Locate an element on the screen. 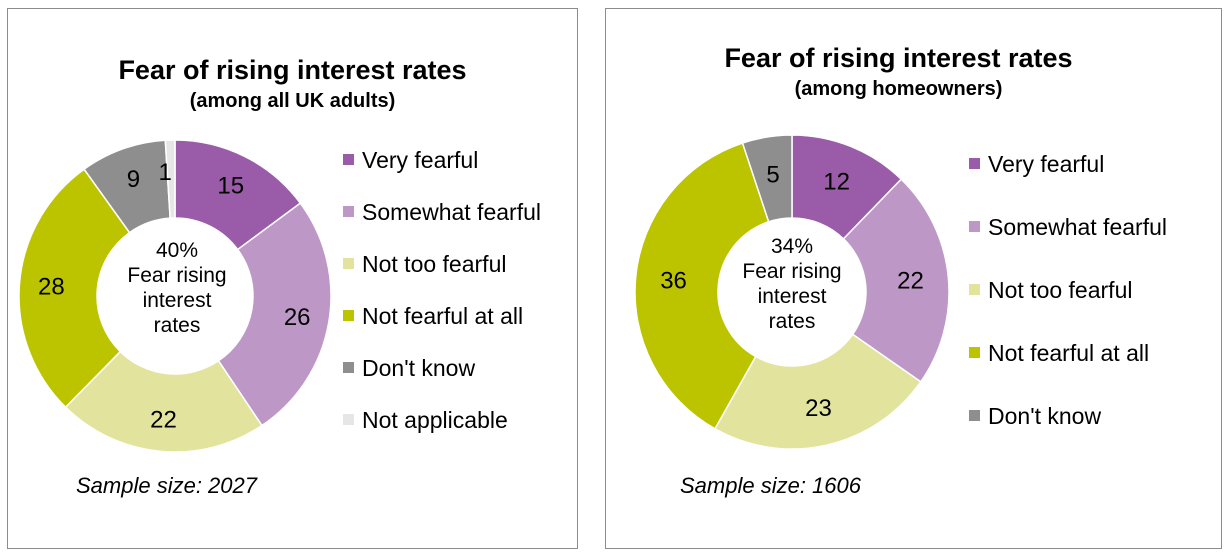  donut-chart: 15 26 22 28 9 1 is located at coordinates (175, 296).